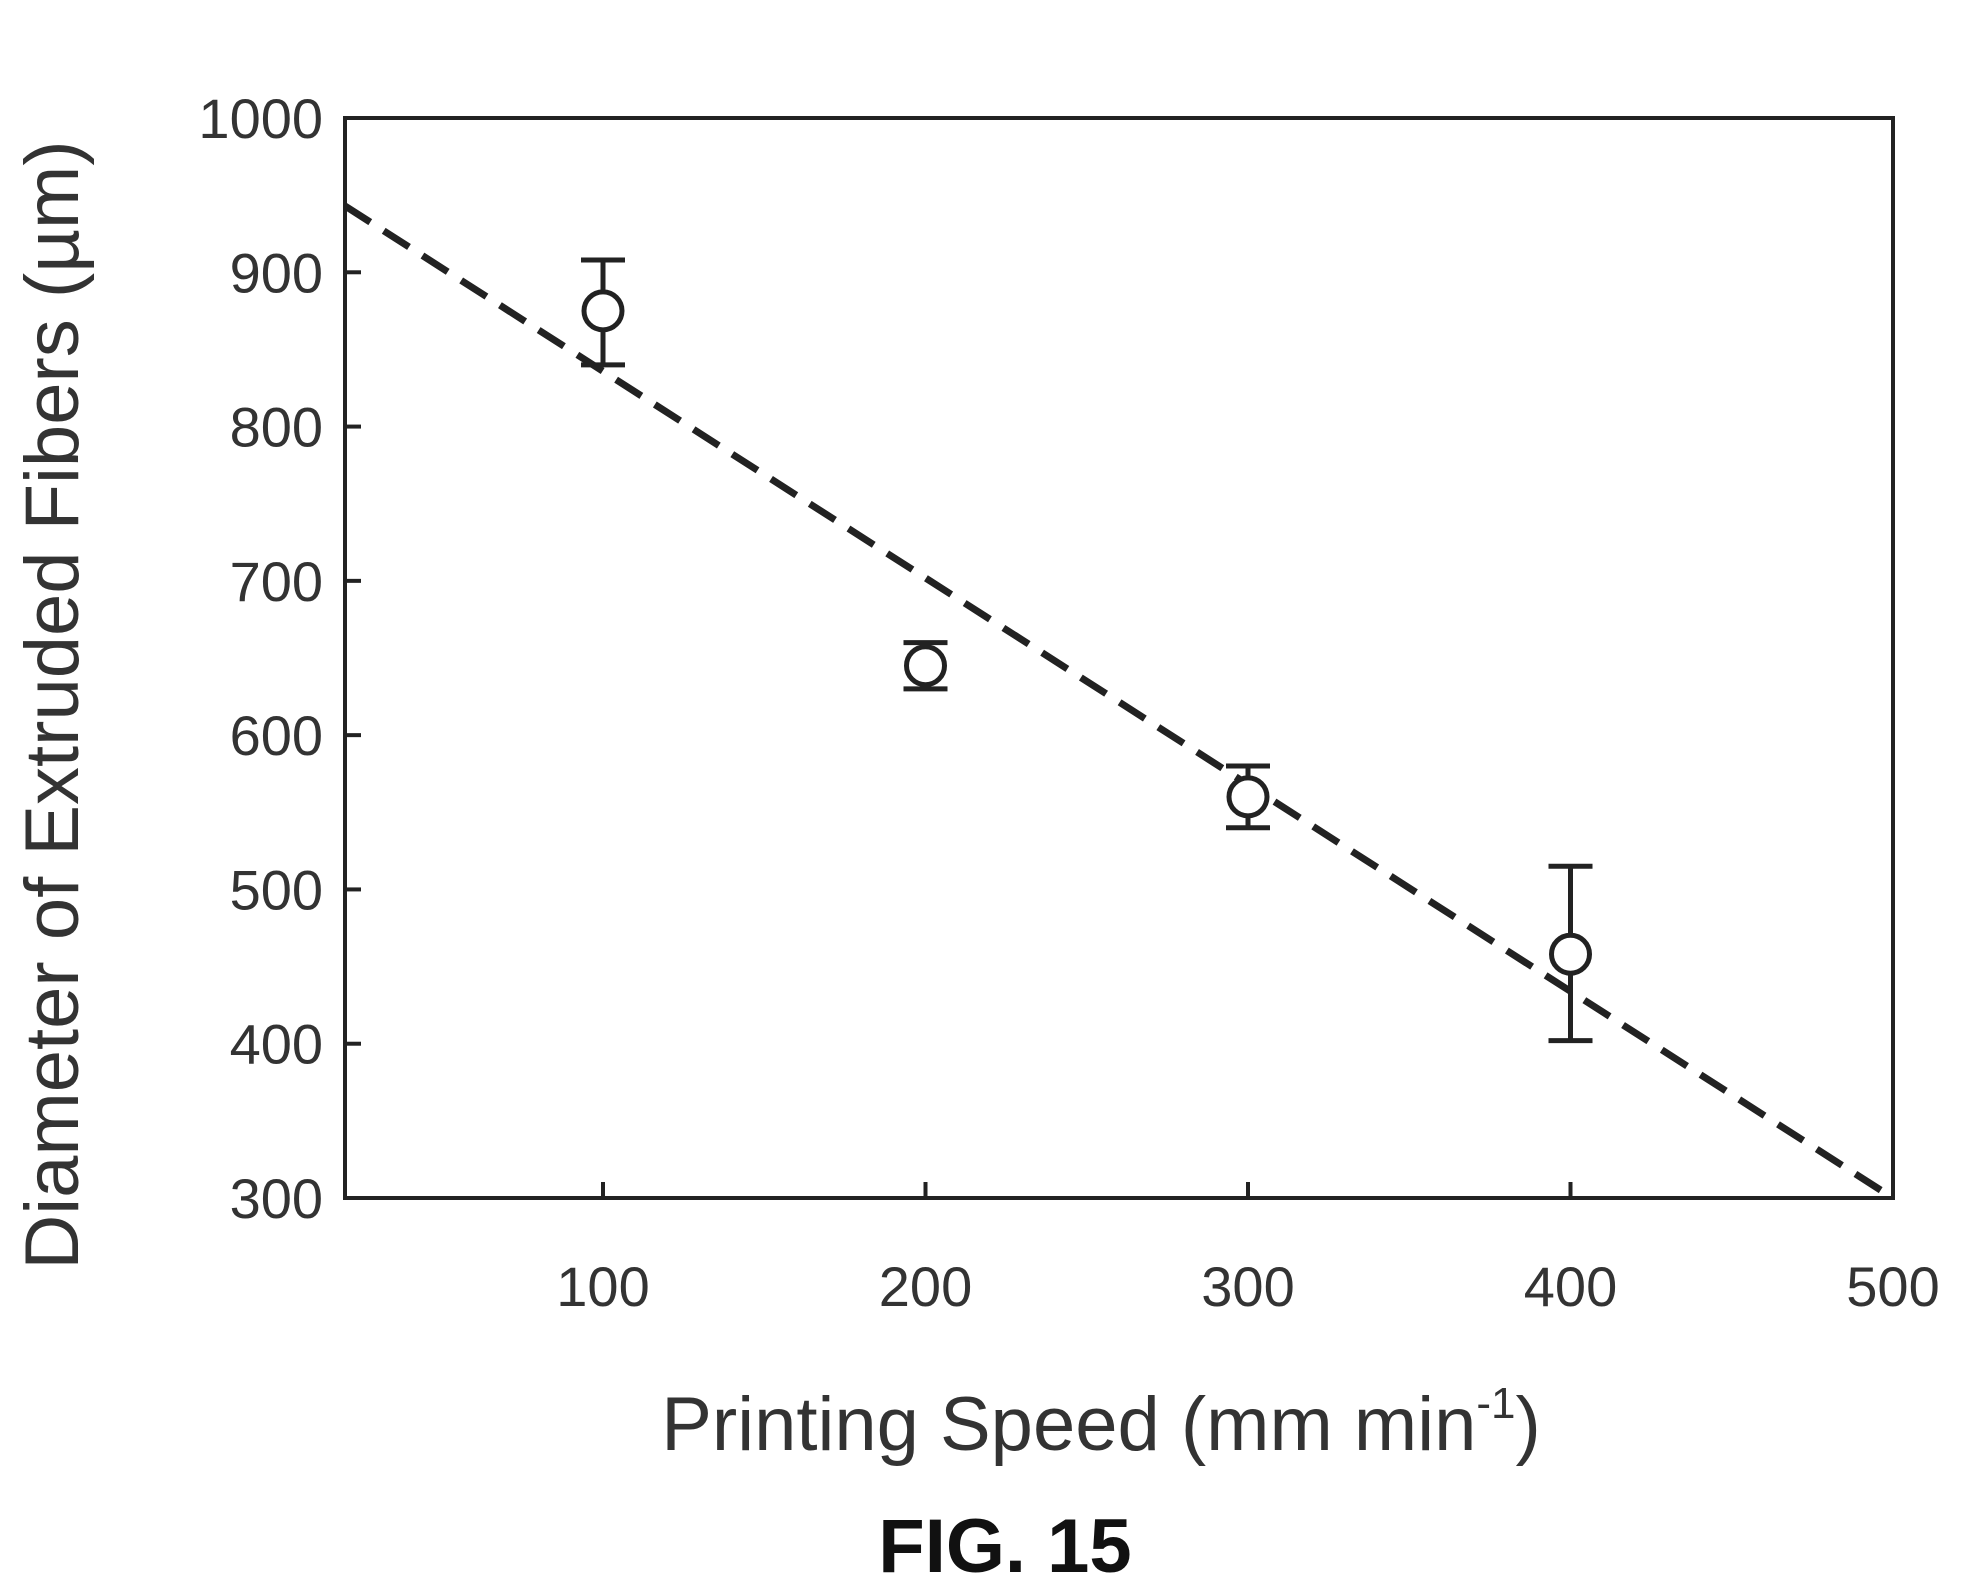 The image size is (1963, 1589). Describe the element at coordinates (1570, 1286) in the screenshot. I see `x-tick-label: 400` at that location.